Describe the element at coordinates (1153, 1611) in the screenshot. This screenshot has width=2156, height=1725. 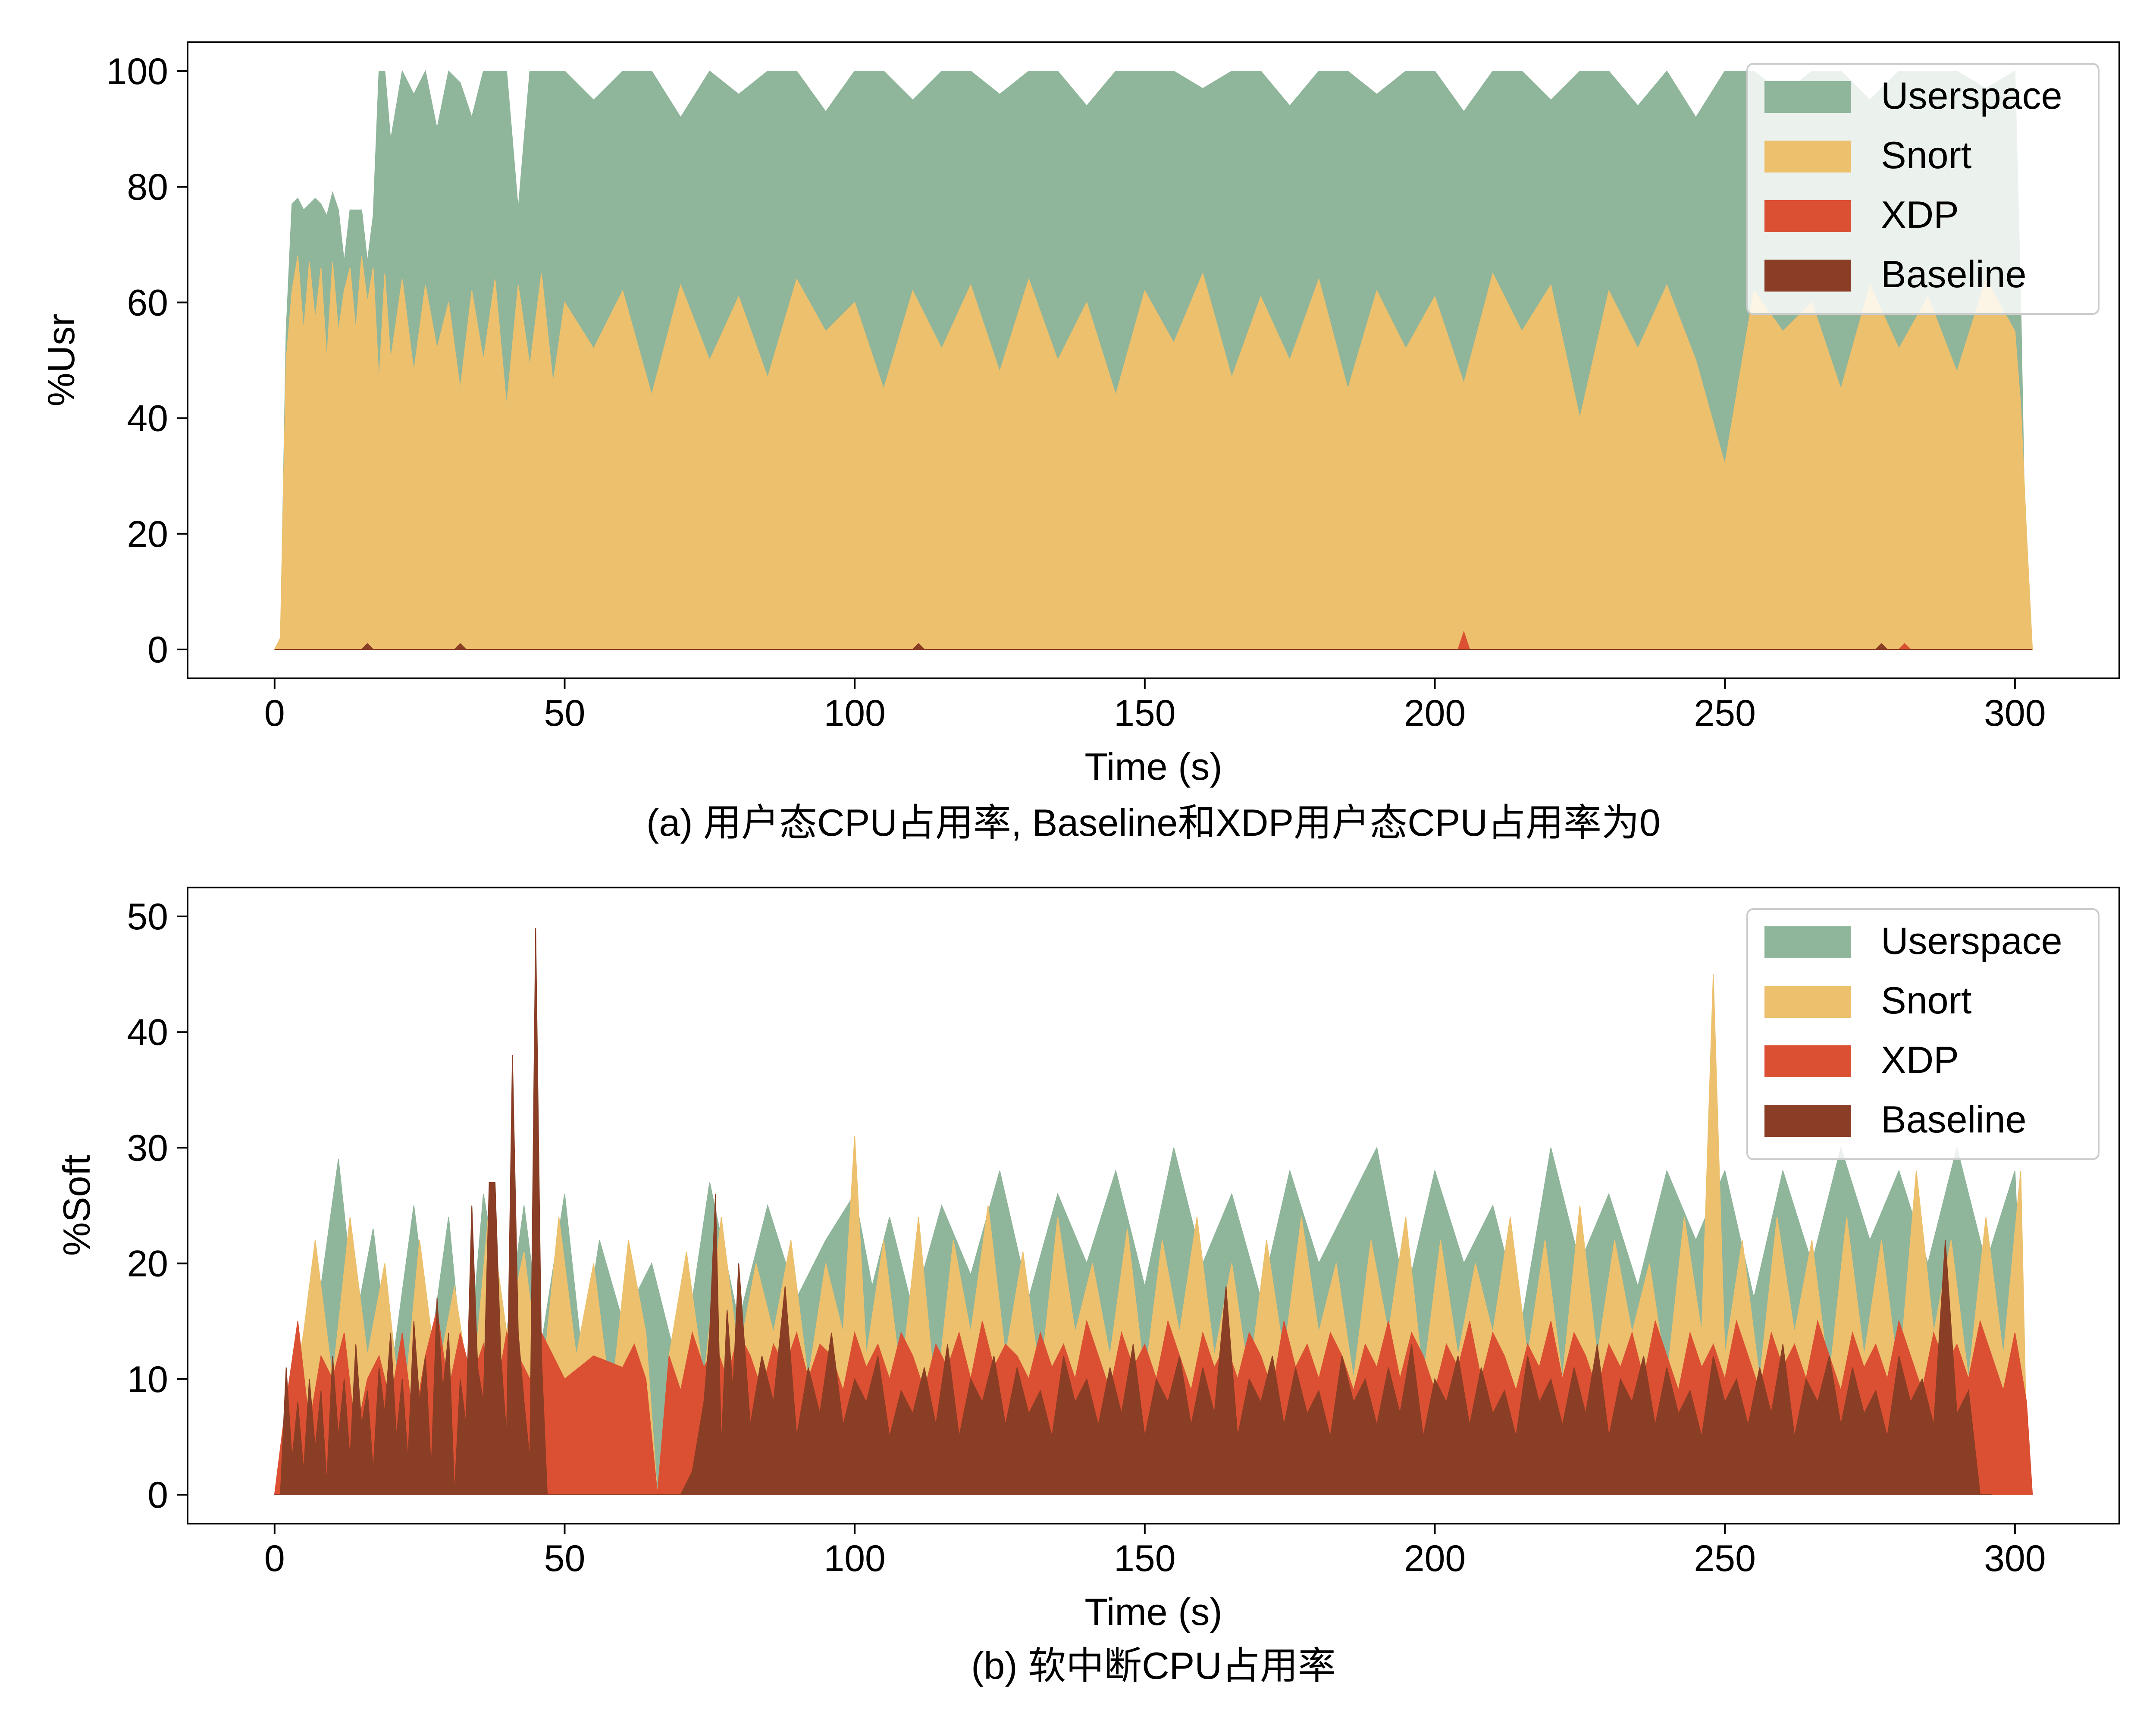
I see `x-axis-label-soft: Time (s)` at that location.